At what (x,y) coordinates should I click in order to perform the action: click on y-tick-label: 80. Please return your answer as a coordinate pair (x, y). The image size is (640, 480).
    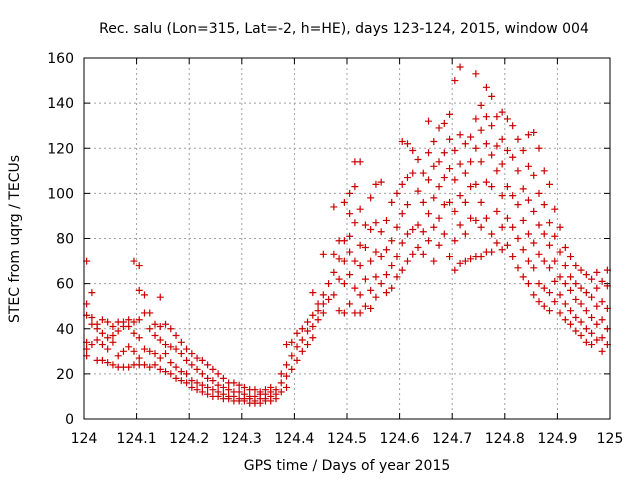
    Looking at the image, I should click on (65, 240).